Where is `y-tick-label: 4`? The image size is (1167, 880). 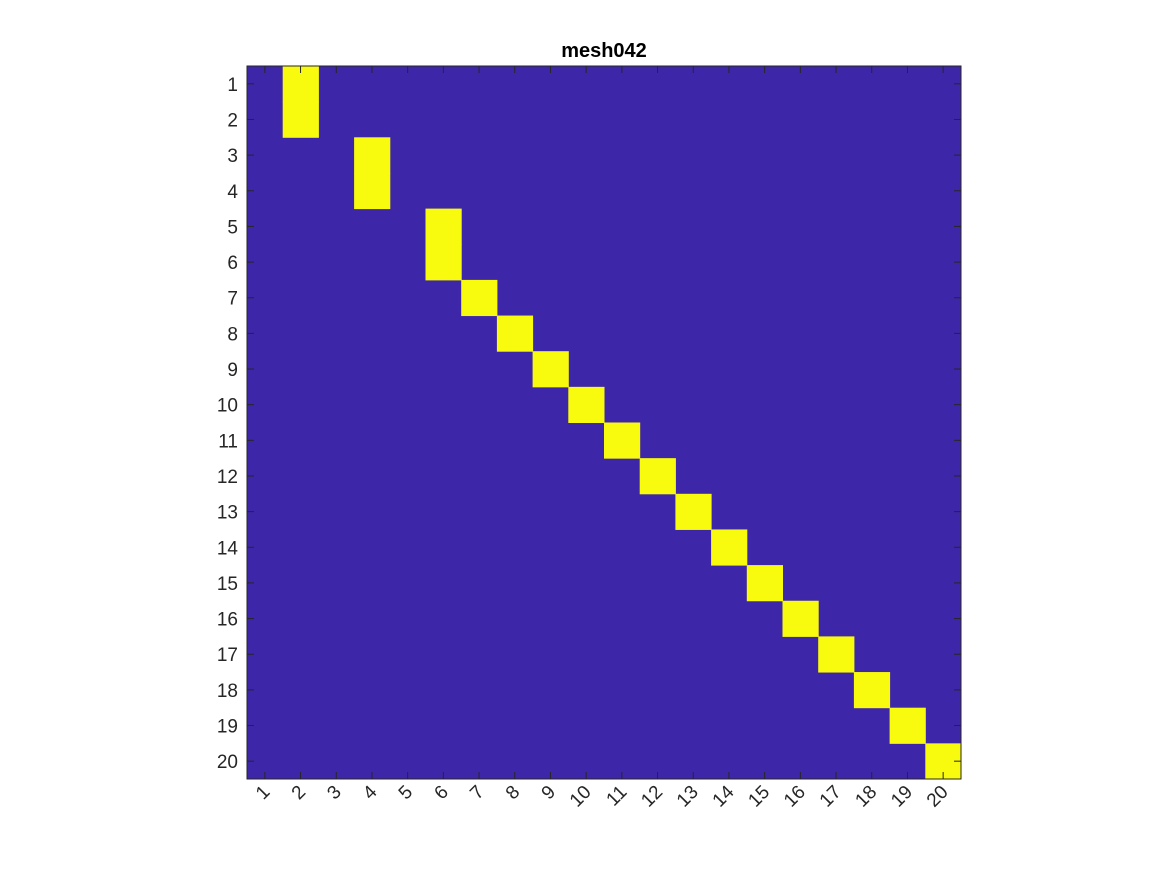 y-tick-label: 4 is located at coordinates (232, 192).